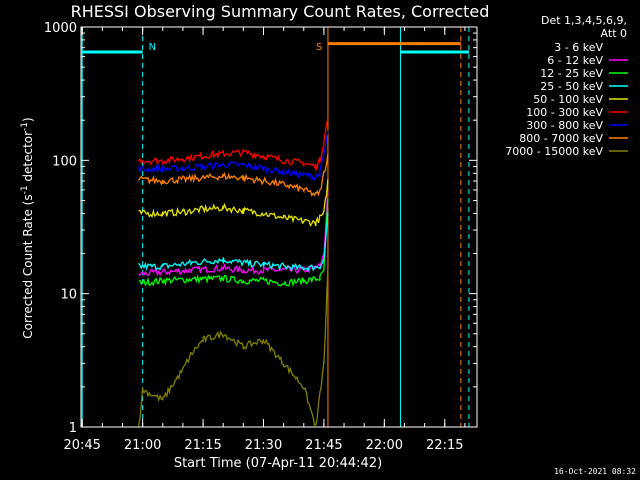 This screenshot has height=480, width=640. What do you see at coordinates (142, 445) in the screenshot?
I see `x-tick-label: 21:00` at bounding box center [142, 445].